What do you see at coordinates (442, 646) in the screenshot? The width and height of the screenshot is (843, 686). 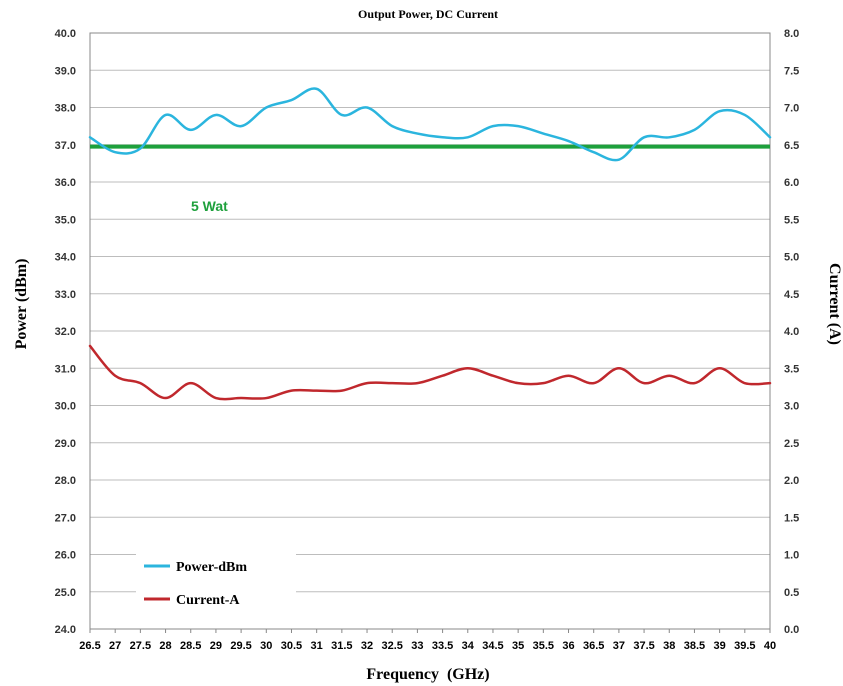 I see `x-tick-label: 33.5` at bounding box center [442, 646].